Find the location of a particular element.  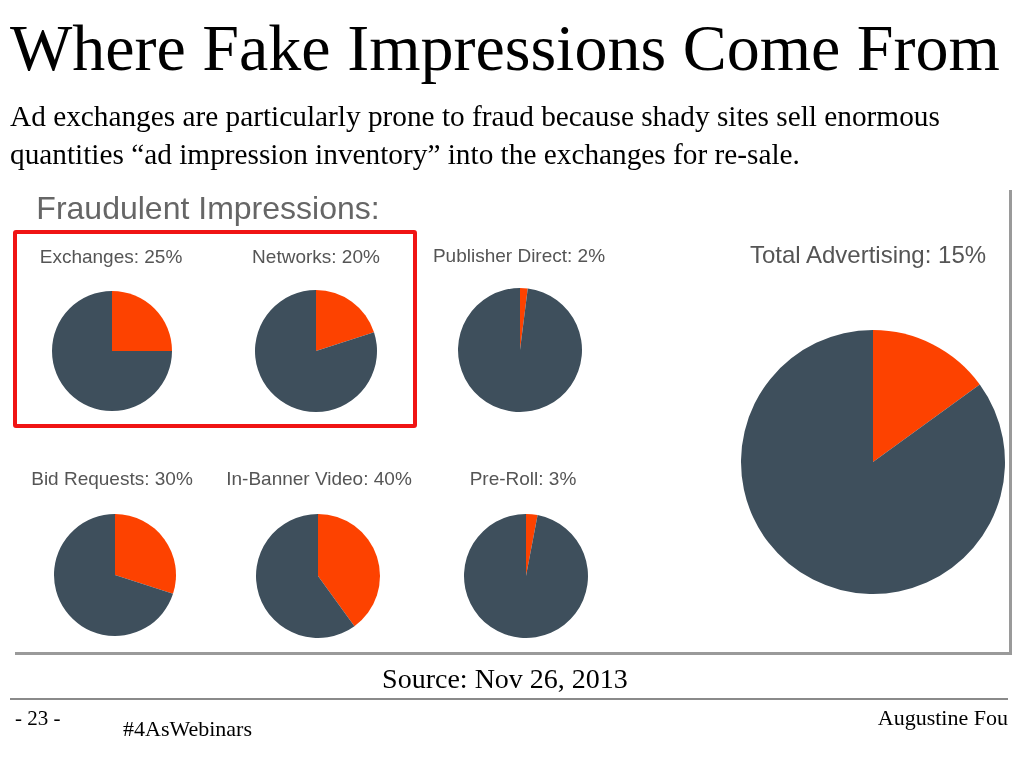

text: Ad exchanges are particularly prone to fraud because shady sites sell enormous quantities “ad impression inventory” into the exchanges for re-sale. is located at coordinates (475, 135).